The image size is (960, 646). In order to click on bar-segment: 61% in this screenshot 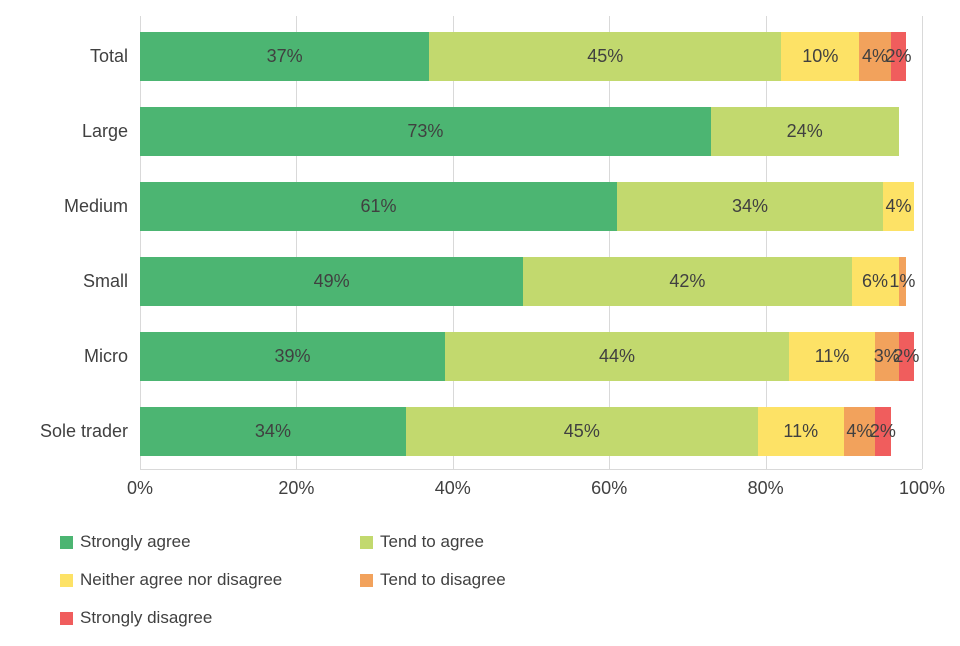, I will do `click(379, 206)`.